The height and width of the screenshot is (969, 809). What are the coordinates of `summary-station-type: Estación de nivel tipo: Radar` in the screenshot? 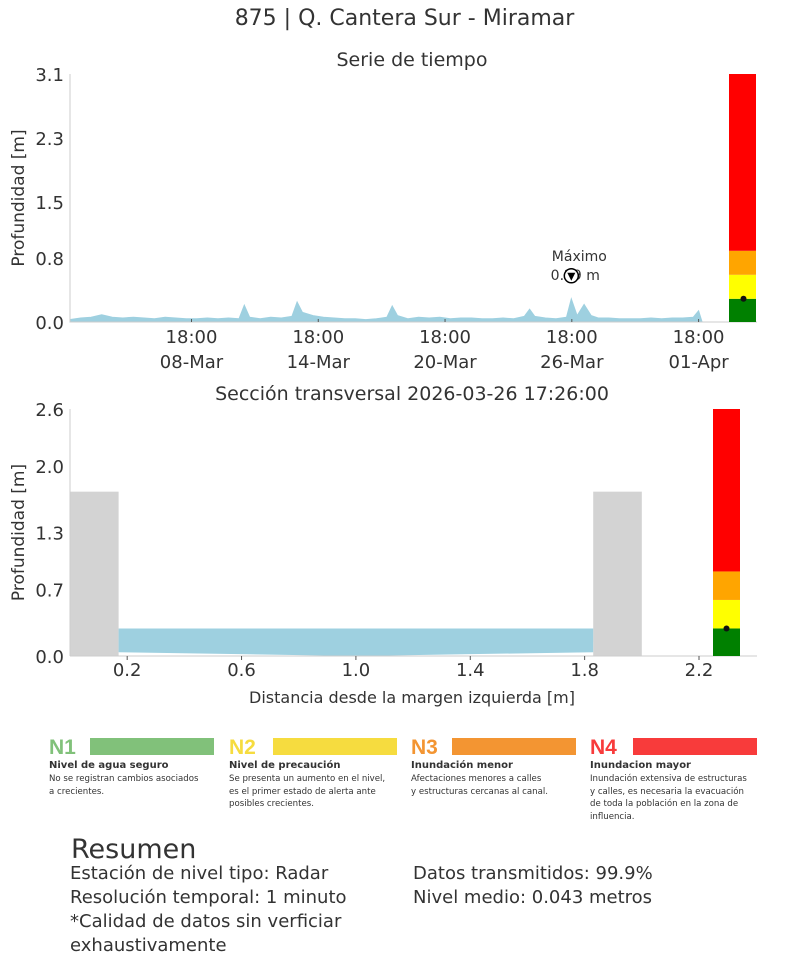 It's located at (199, 873).